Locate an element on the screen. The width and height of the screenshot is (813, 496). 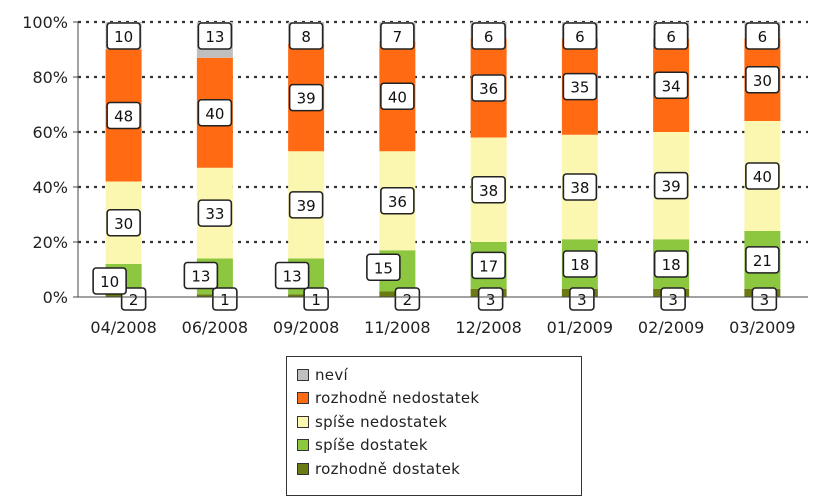
value-label-text: 13 is located at coordinates (292, 277).